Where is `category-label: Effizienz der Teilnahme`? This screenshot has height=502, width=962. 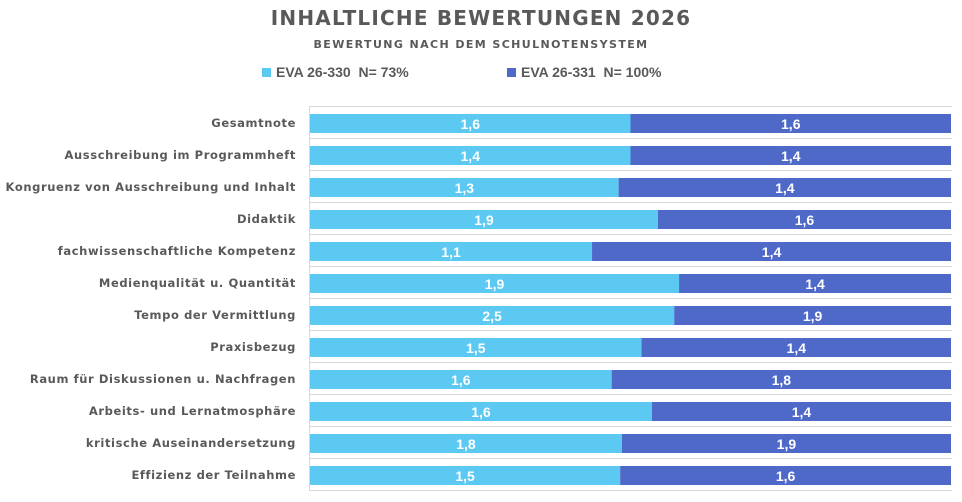
category-label: Effizienz der Teilnahme is located at coordinates (213, 475).